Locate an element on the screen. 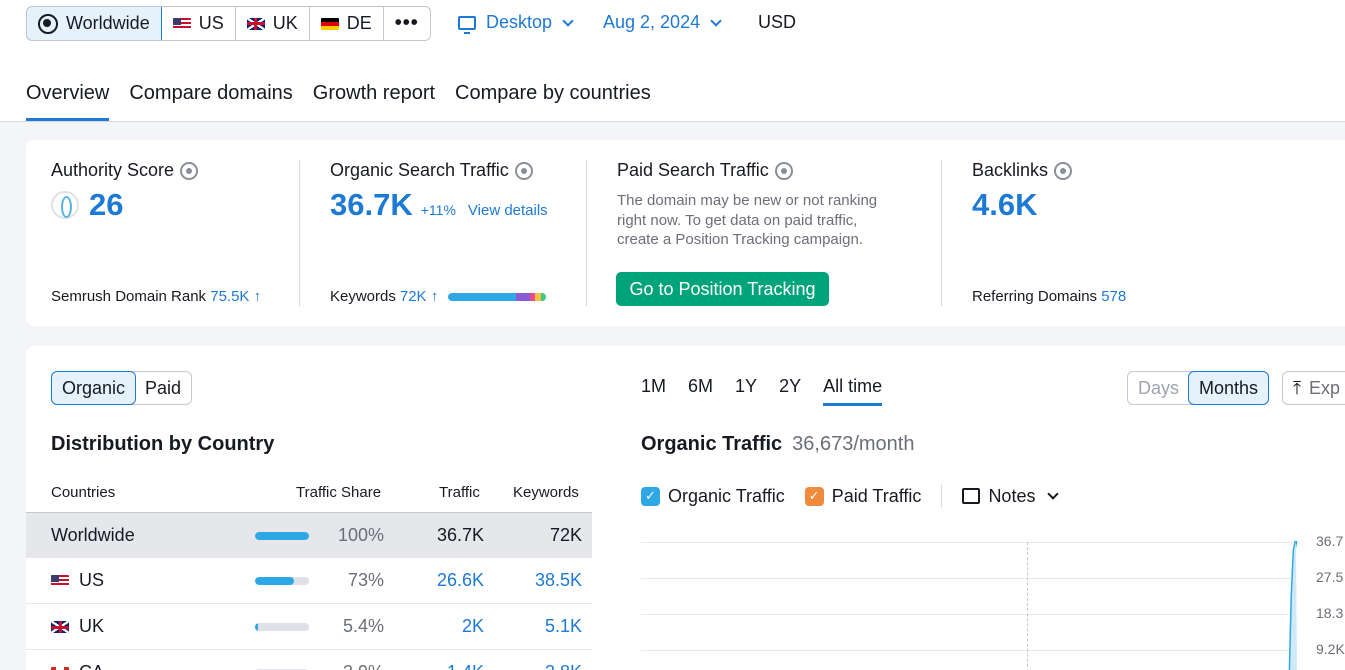  keywords-summary: Keywords 72K ↑ is located at coordinates (438, 296).